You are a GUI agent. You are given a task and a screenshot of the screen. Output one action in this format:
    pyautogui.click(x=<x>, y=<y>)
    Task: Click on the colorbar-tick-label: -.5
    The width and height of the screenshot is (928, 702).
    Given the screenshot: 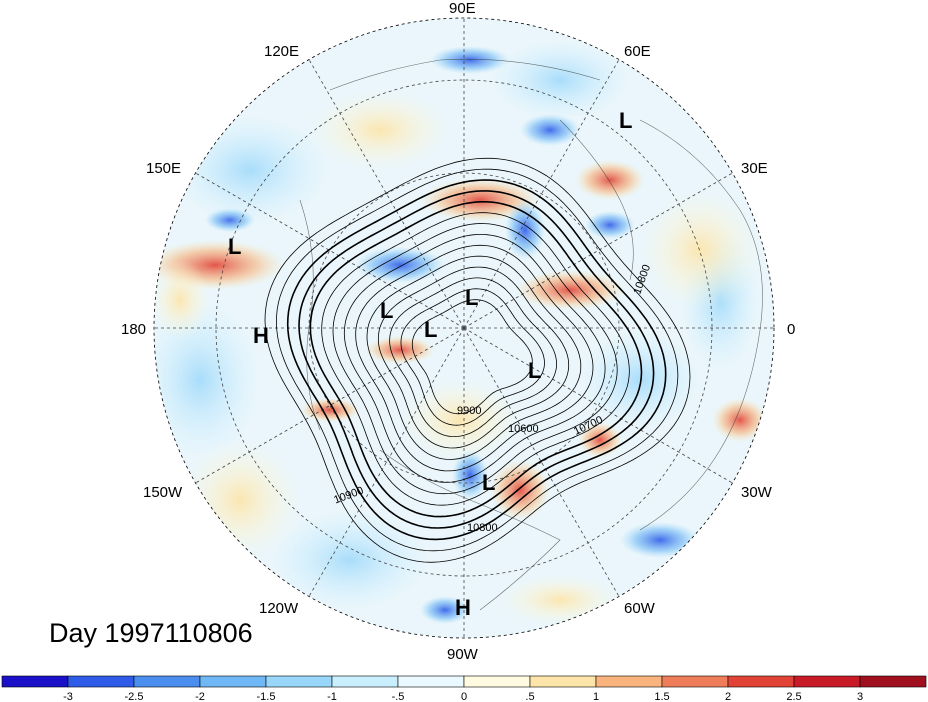 What is the action you would take?
    pyautogui.click(x=398, y=696)
    